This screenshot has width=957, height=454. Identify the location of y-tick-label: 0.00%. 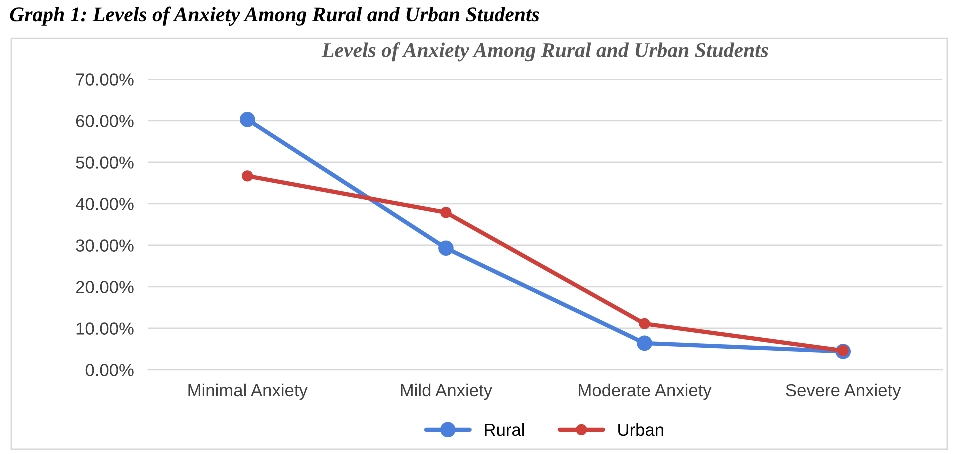
(110, 370).